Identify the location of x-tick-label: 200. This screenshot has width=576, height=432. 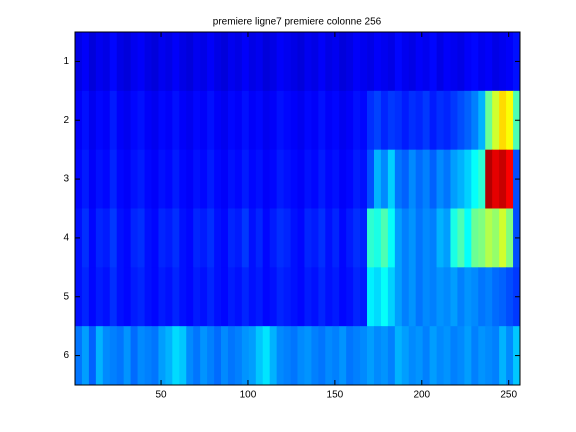
(421, 395).